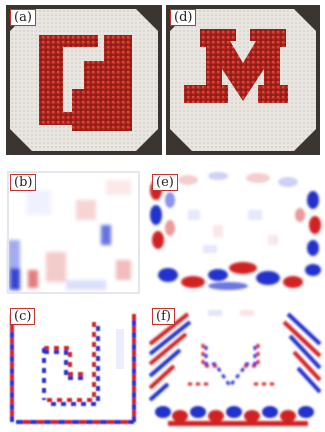 Image resolution: width=325 pixels, height=432 pixels. Describe the element at coordinates (170, 357) in the screenshot. I see `ripple-diagonal-left` at that location.